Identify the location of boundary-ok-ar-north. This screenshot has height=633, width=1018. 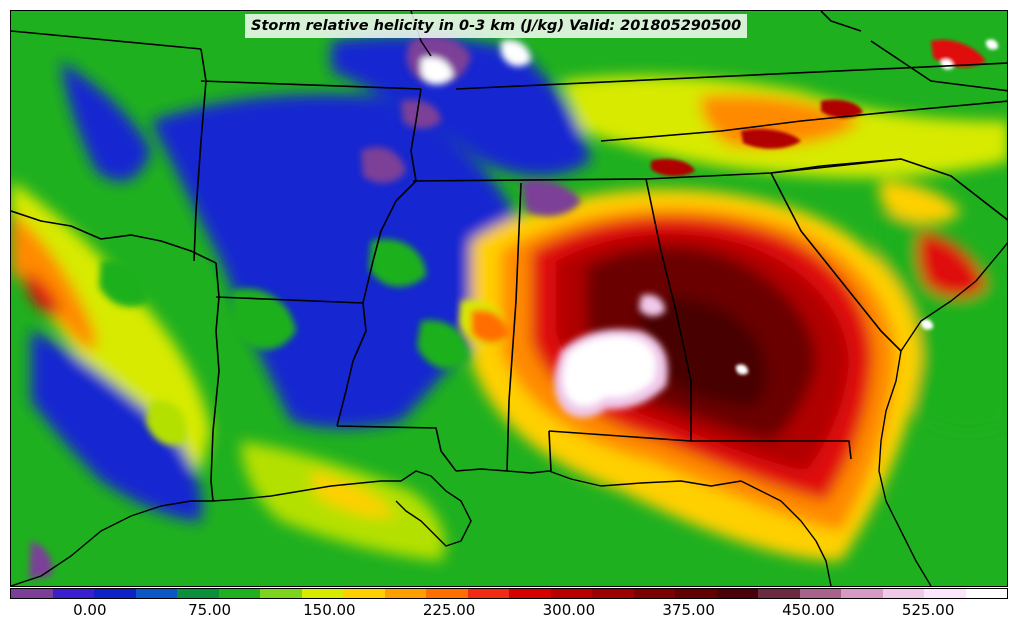
(311, 85).